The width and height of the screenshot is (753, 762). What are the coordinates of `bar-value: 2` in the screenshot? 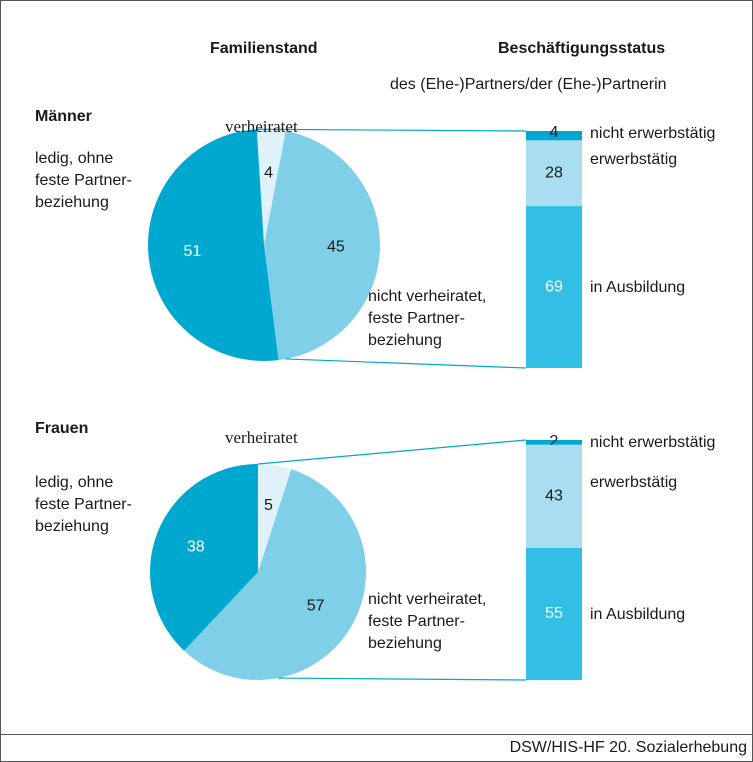 It's located at (554, 441).